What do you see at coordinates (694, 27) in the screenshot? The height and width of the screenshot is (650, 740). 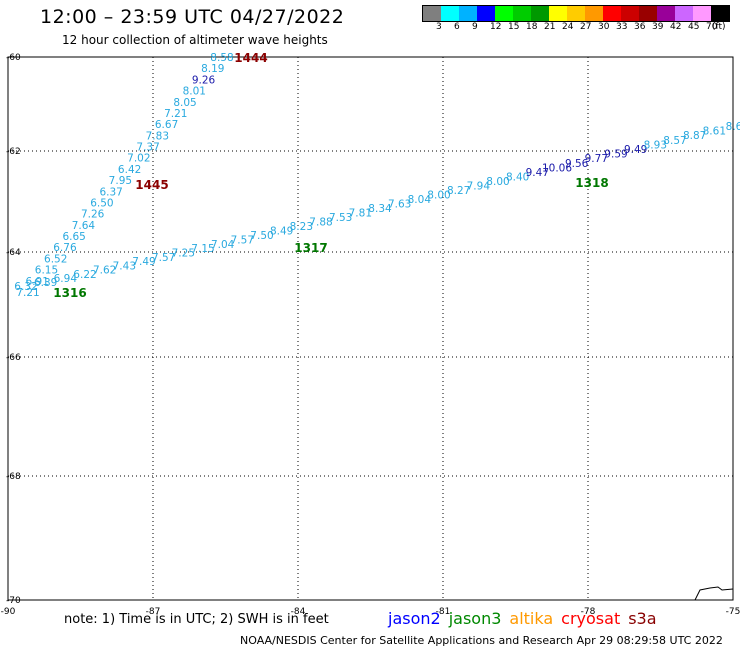 I see `legend-label: 45` at bounding box center [694, 27].